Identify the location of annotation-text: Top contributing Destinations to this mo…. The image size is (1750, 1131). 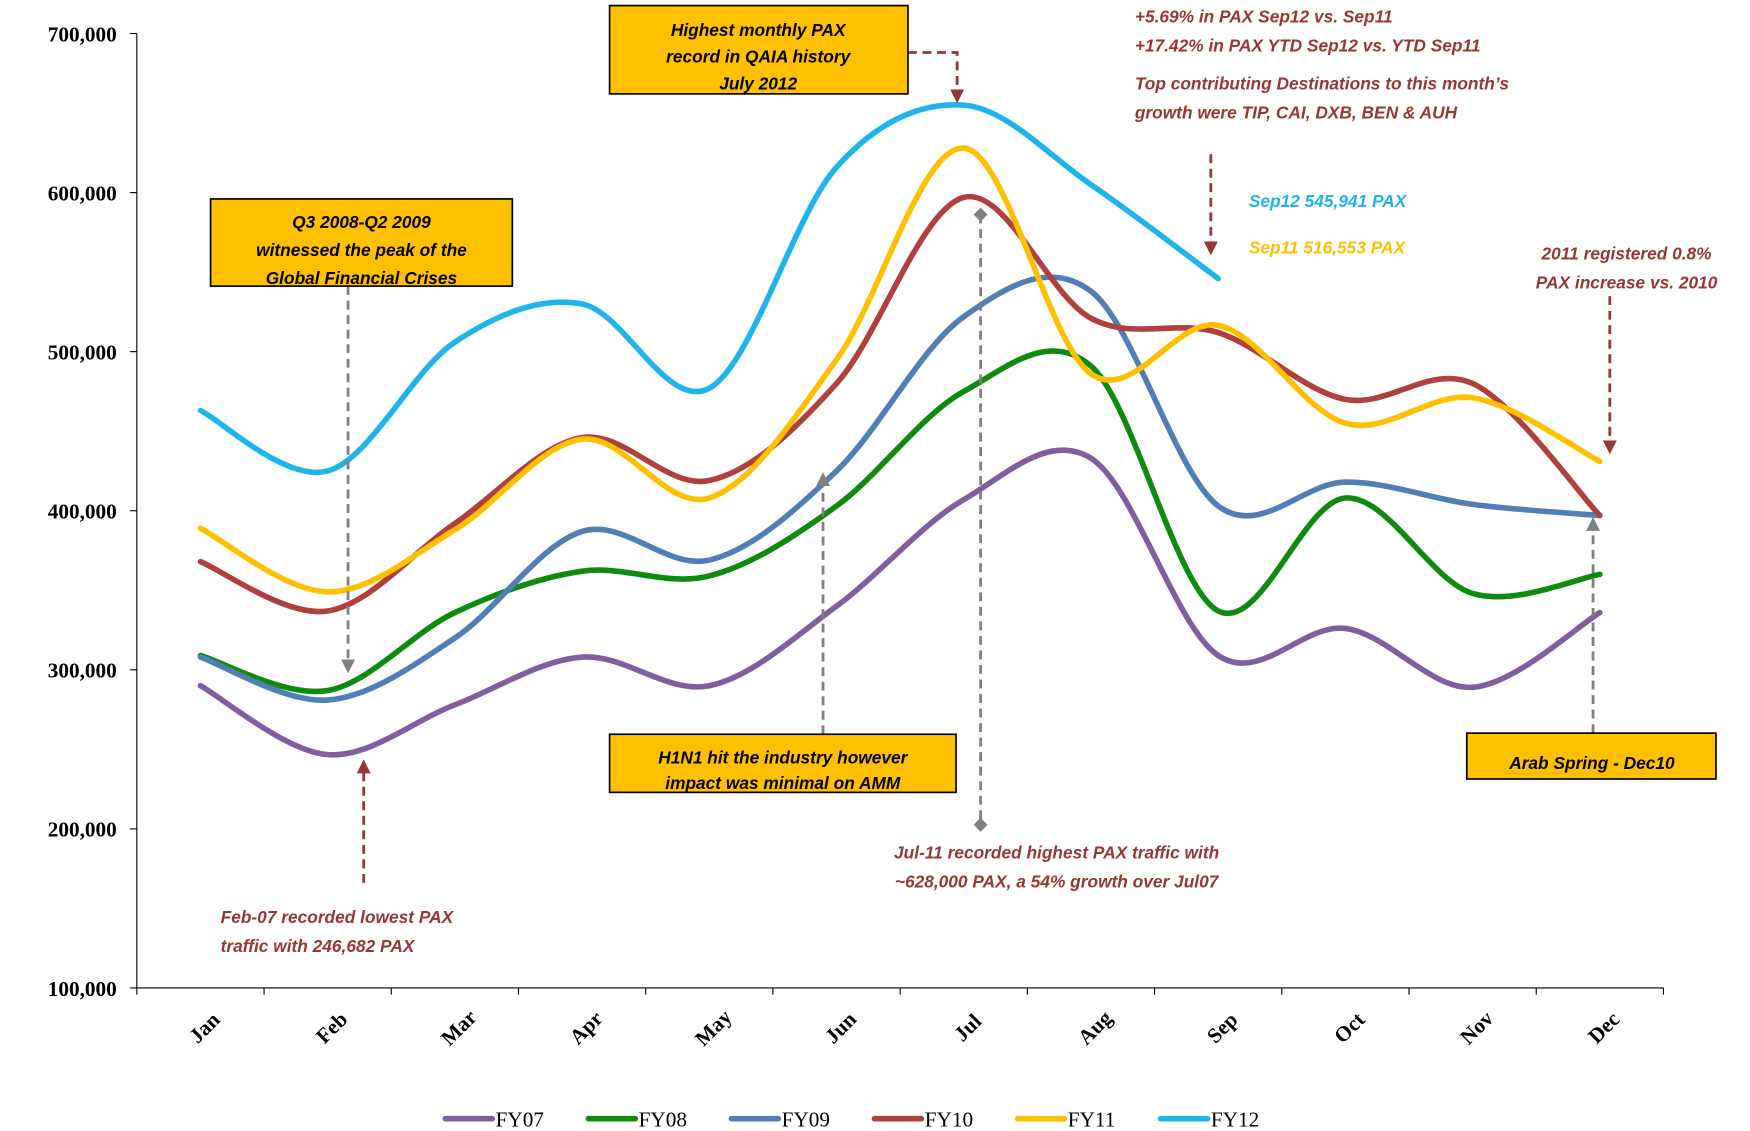
(1322, 83).